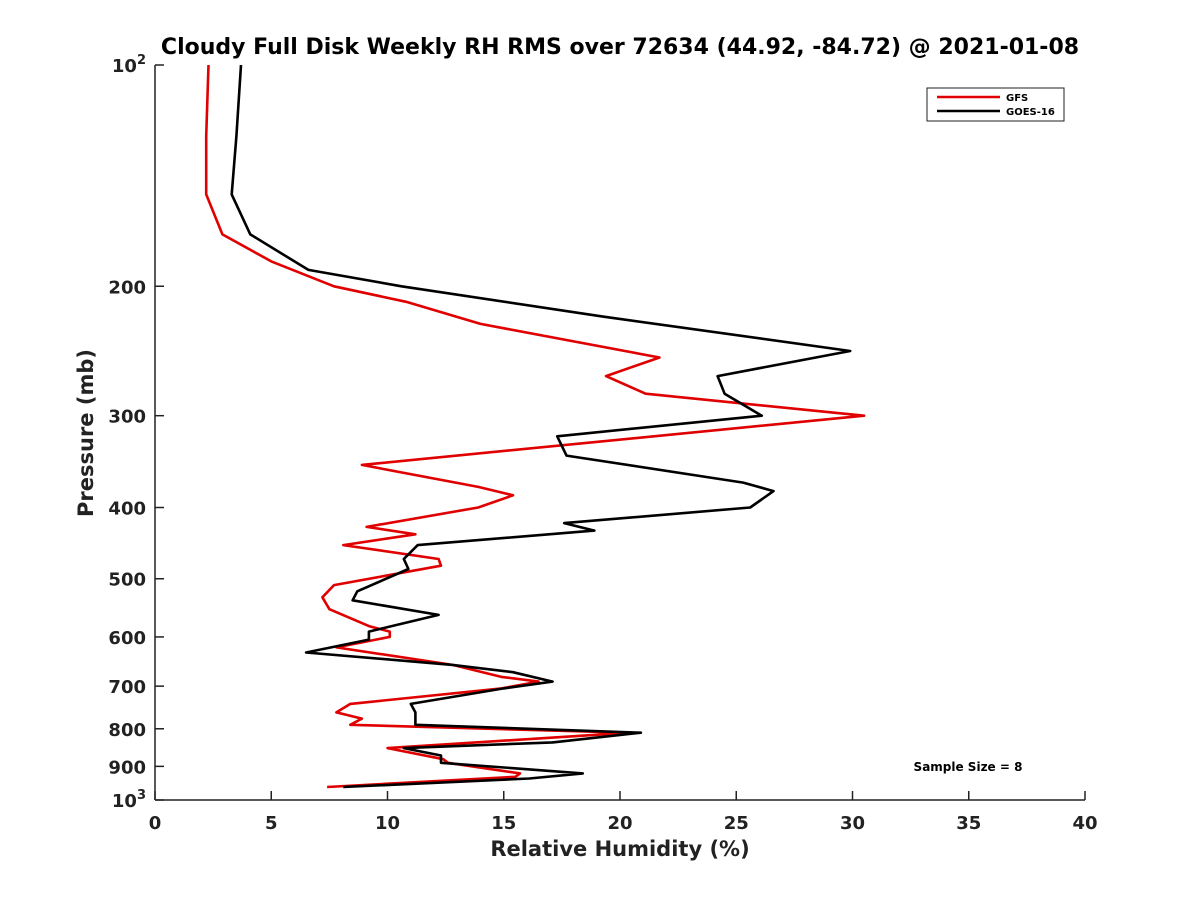 Image resolution: width=1200 pixels, height=900 pixels. What do you see at coordinates (1030, 112) in the screenshot?
I see `legend-label-goes16: GOES-16` at bounding box center [1030, 112].